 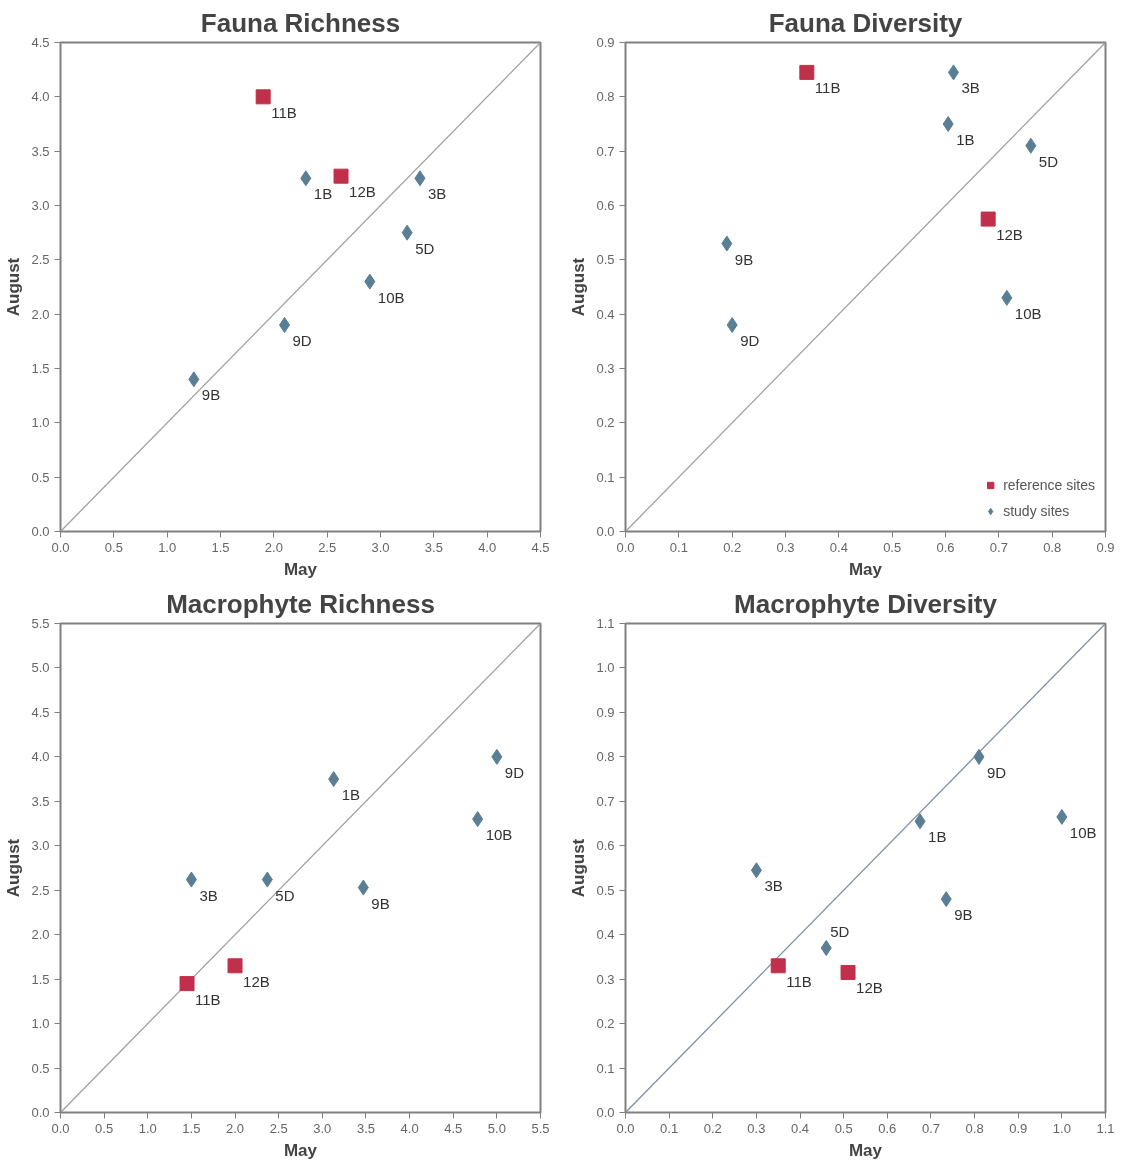 What do you see at coordinates (605, 757) in the screenshot?
I see `y-tick-label: 0.8` at bounding box center [605, 757].